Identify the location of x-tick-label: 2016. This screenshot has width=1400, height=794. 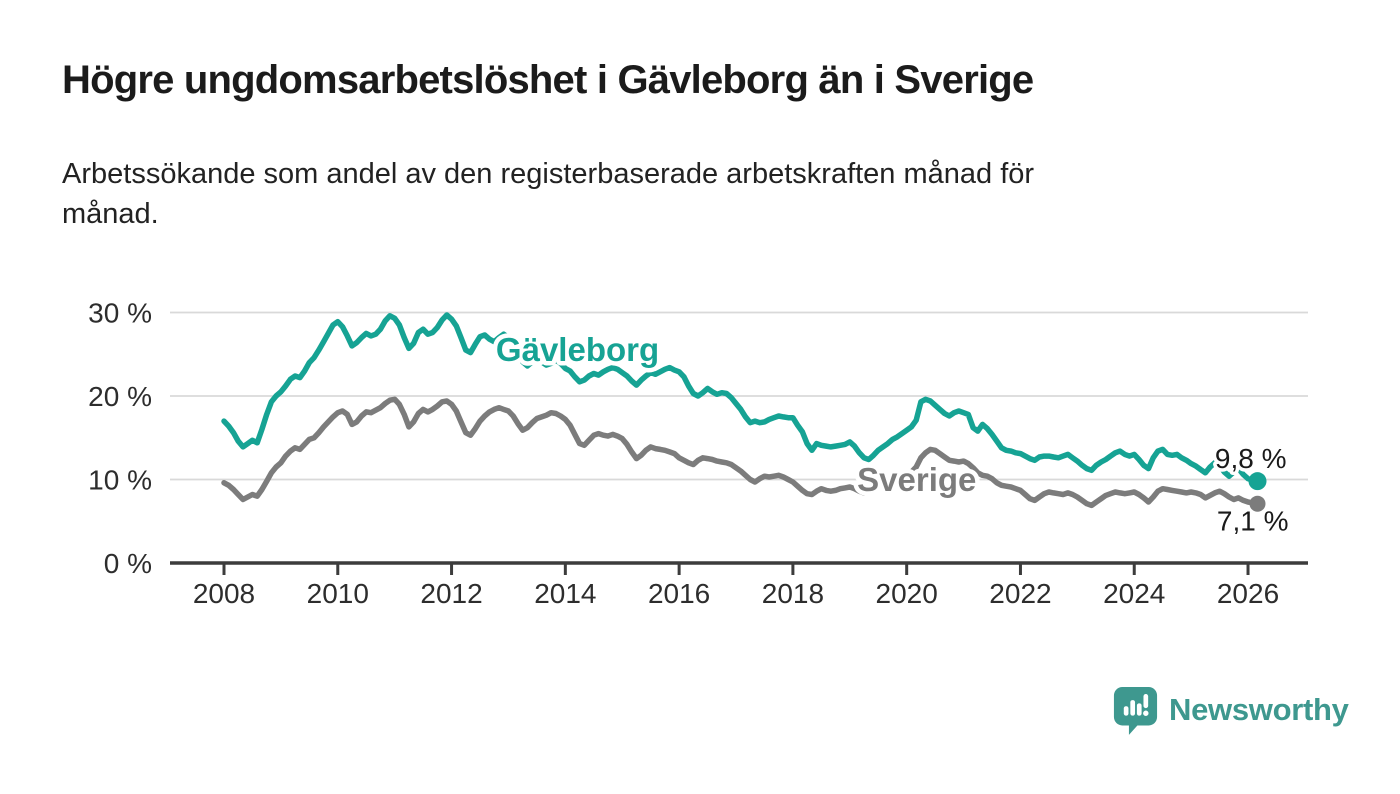
(679, 593).